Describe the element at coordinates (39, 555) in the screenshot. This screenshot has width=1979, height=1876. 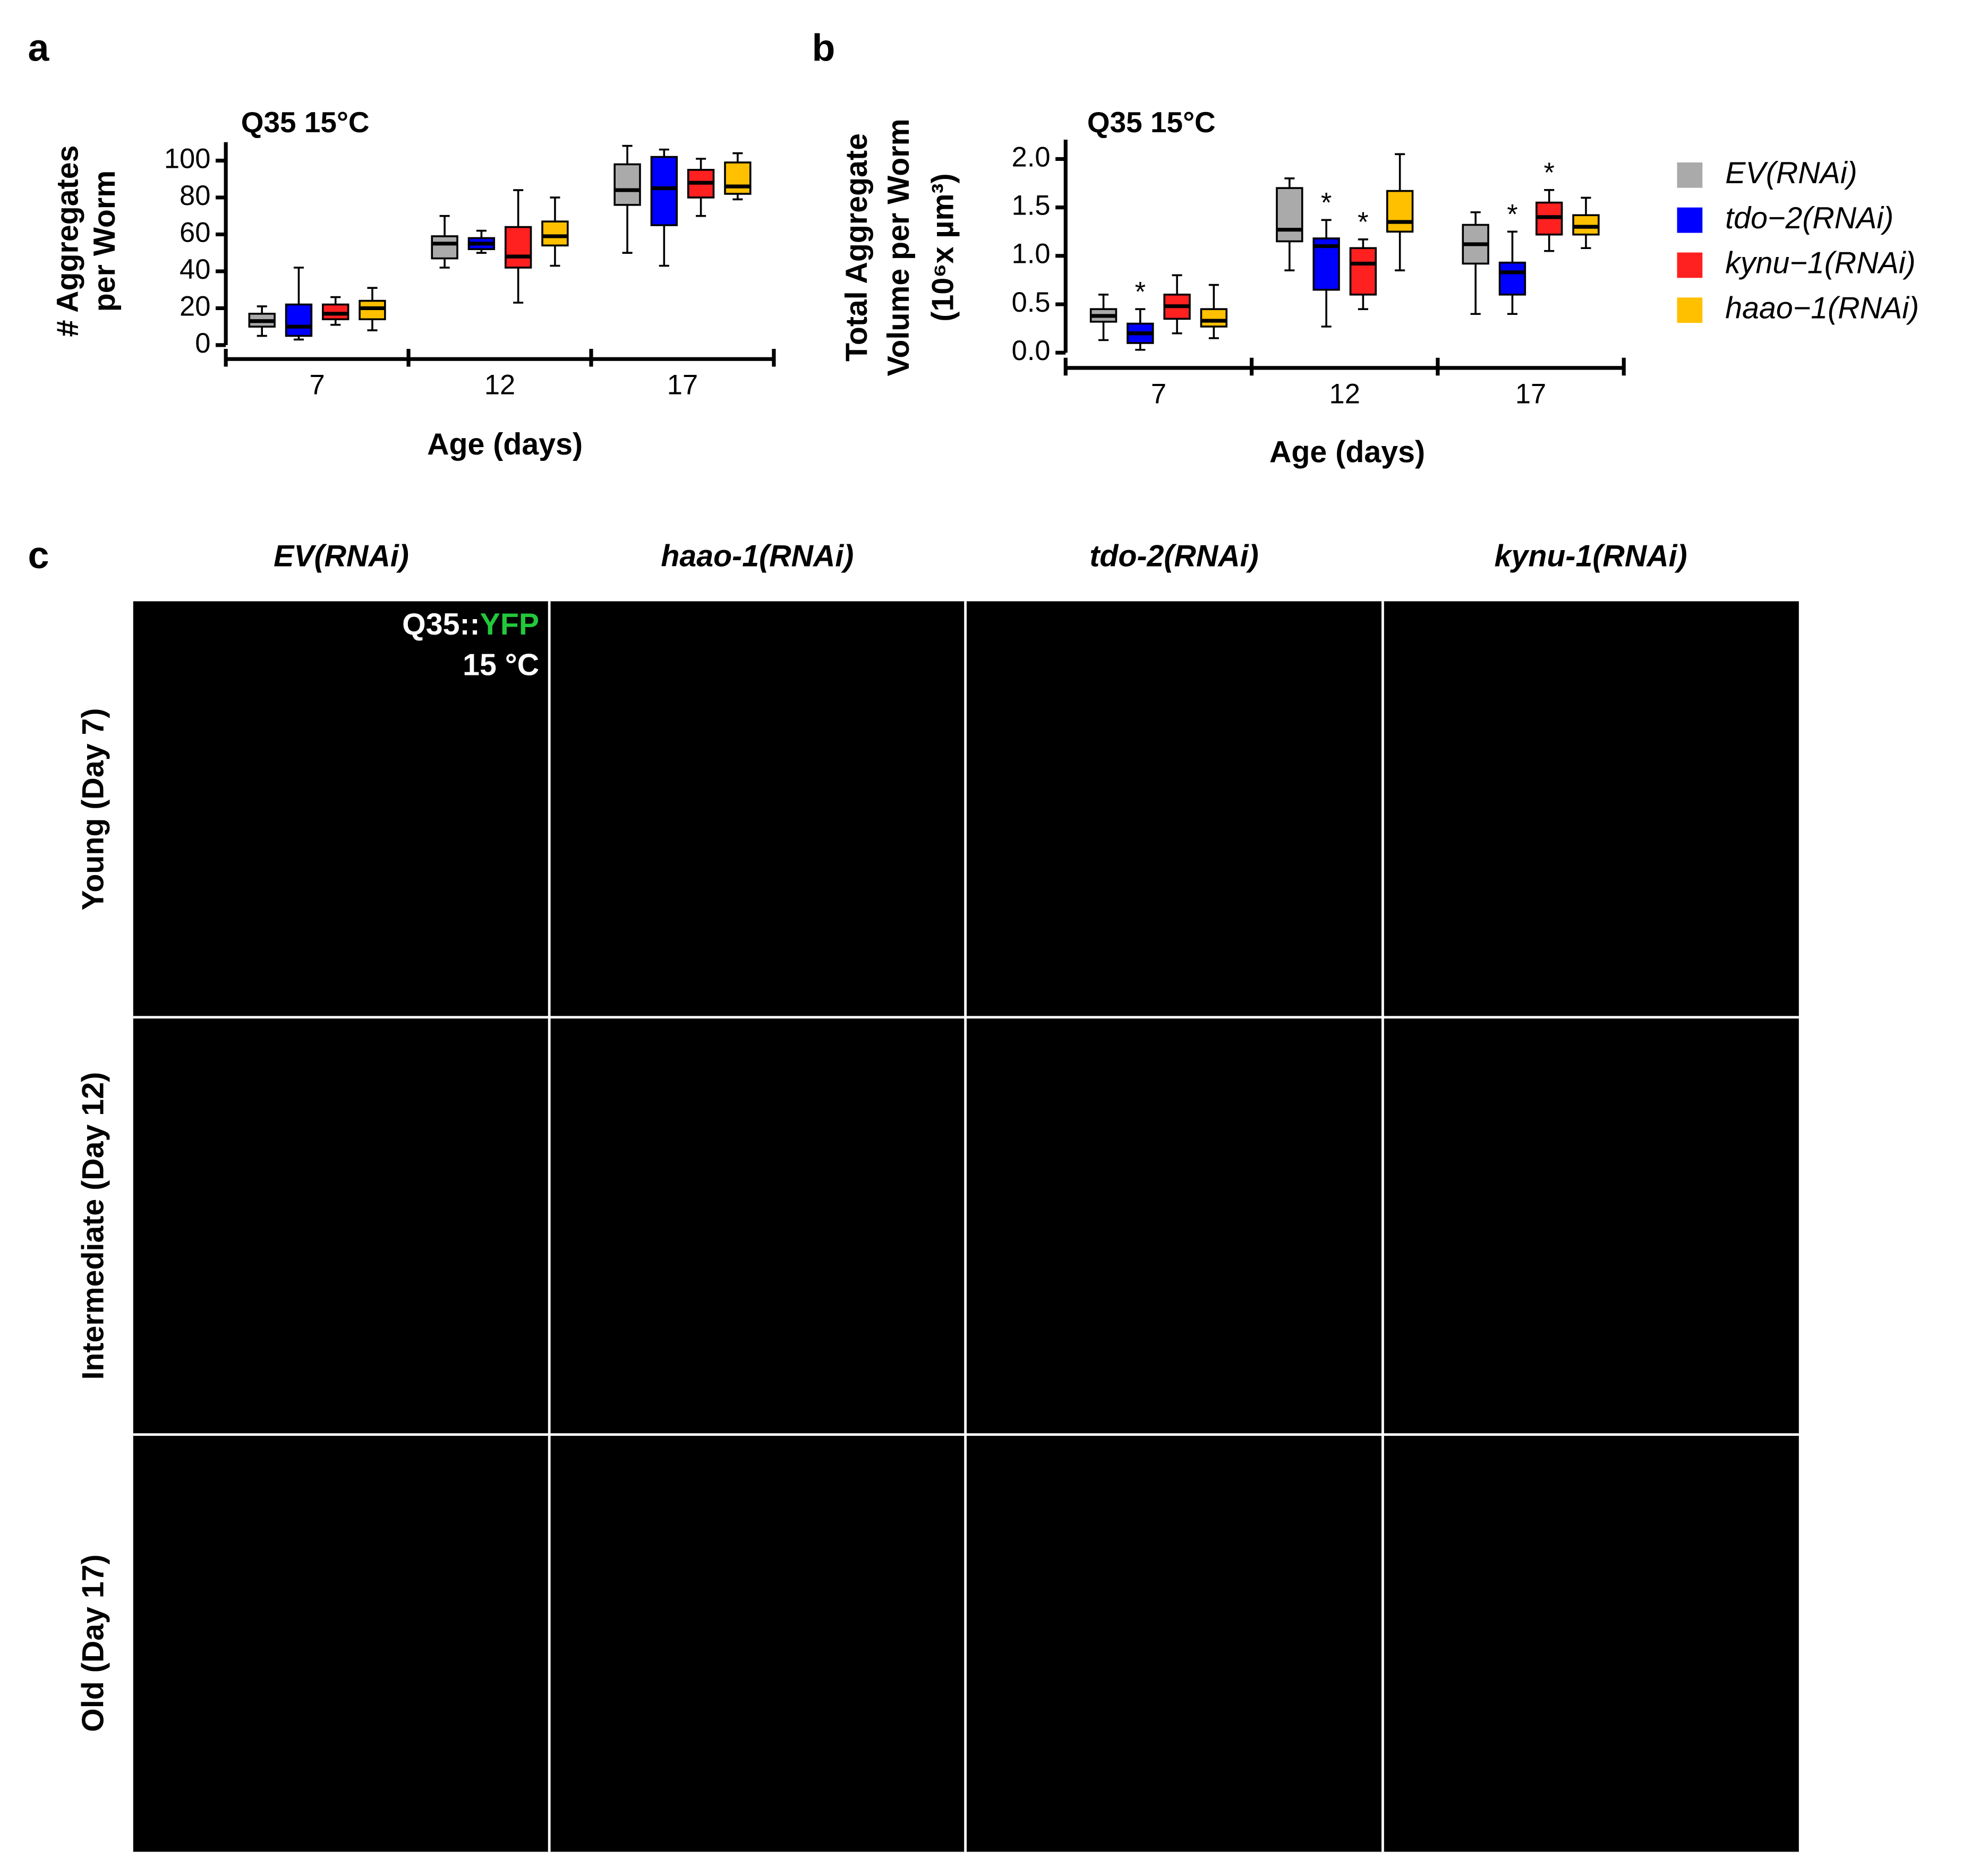
I see `panel-label: c` at that location.